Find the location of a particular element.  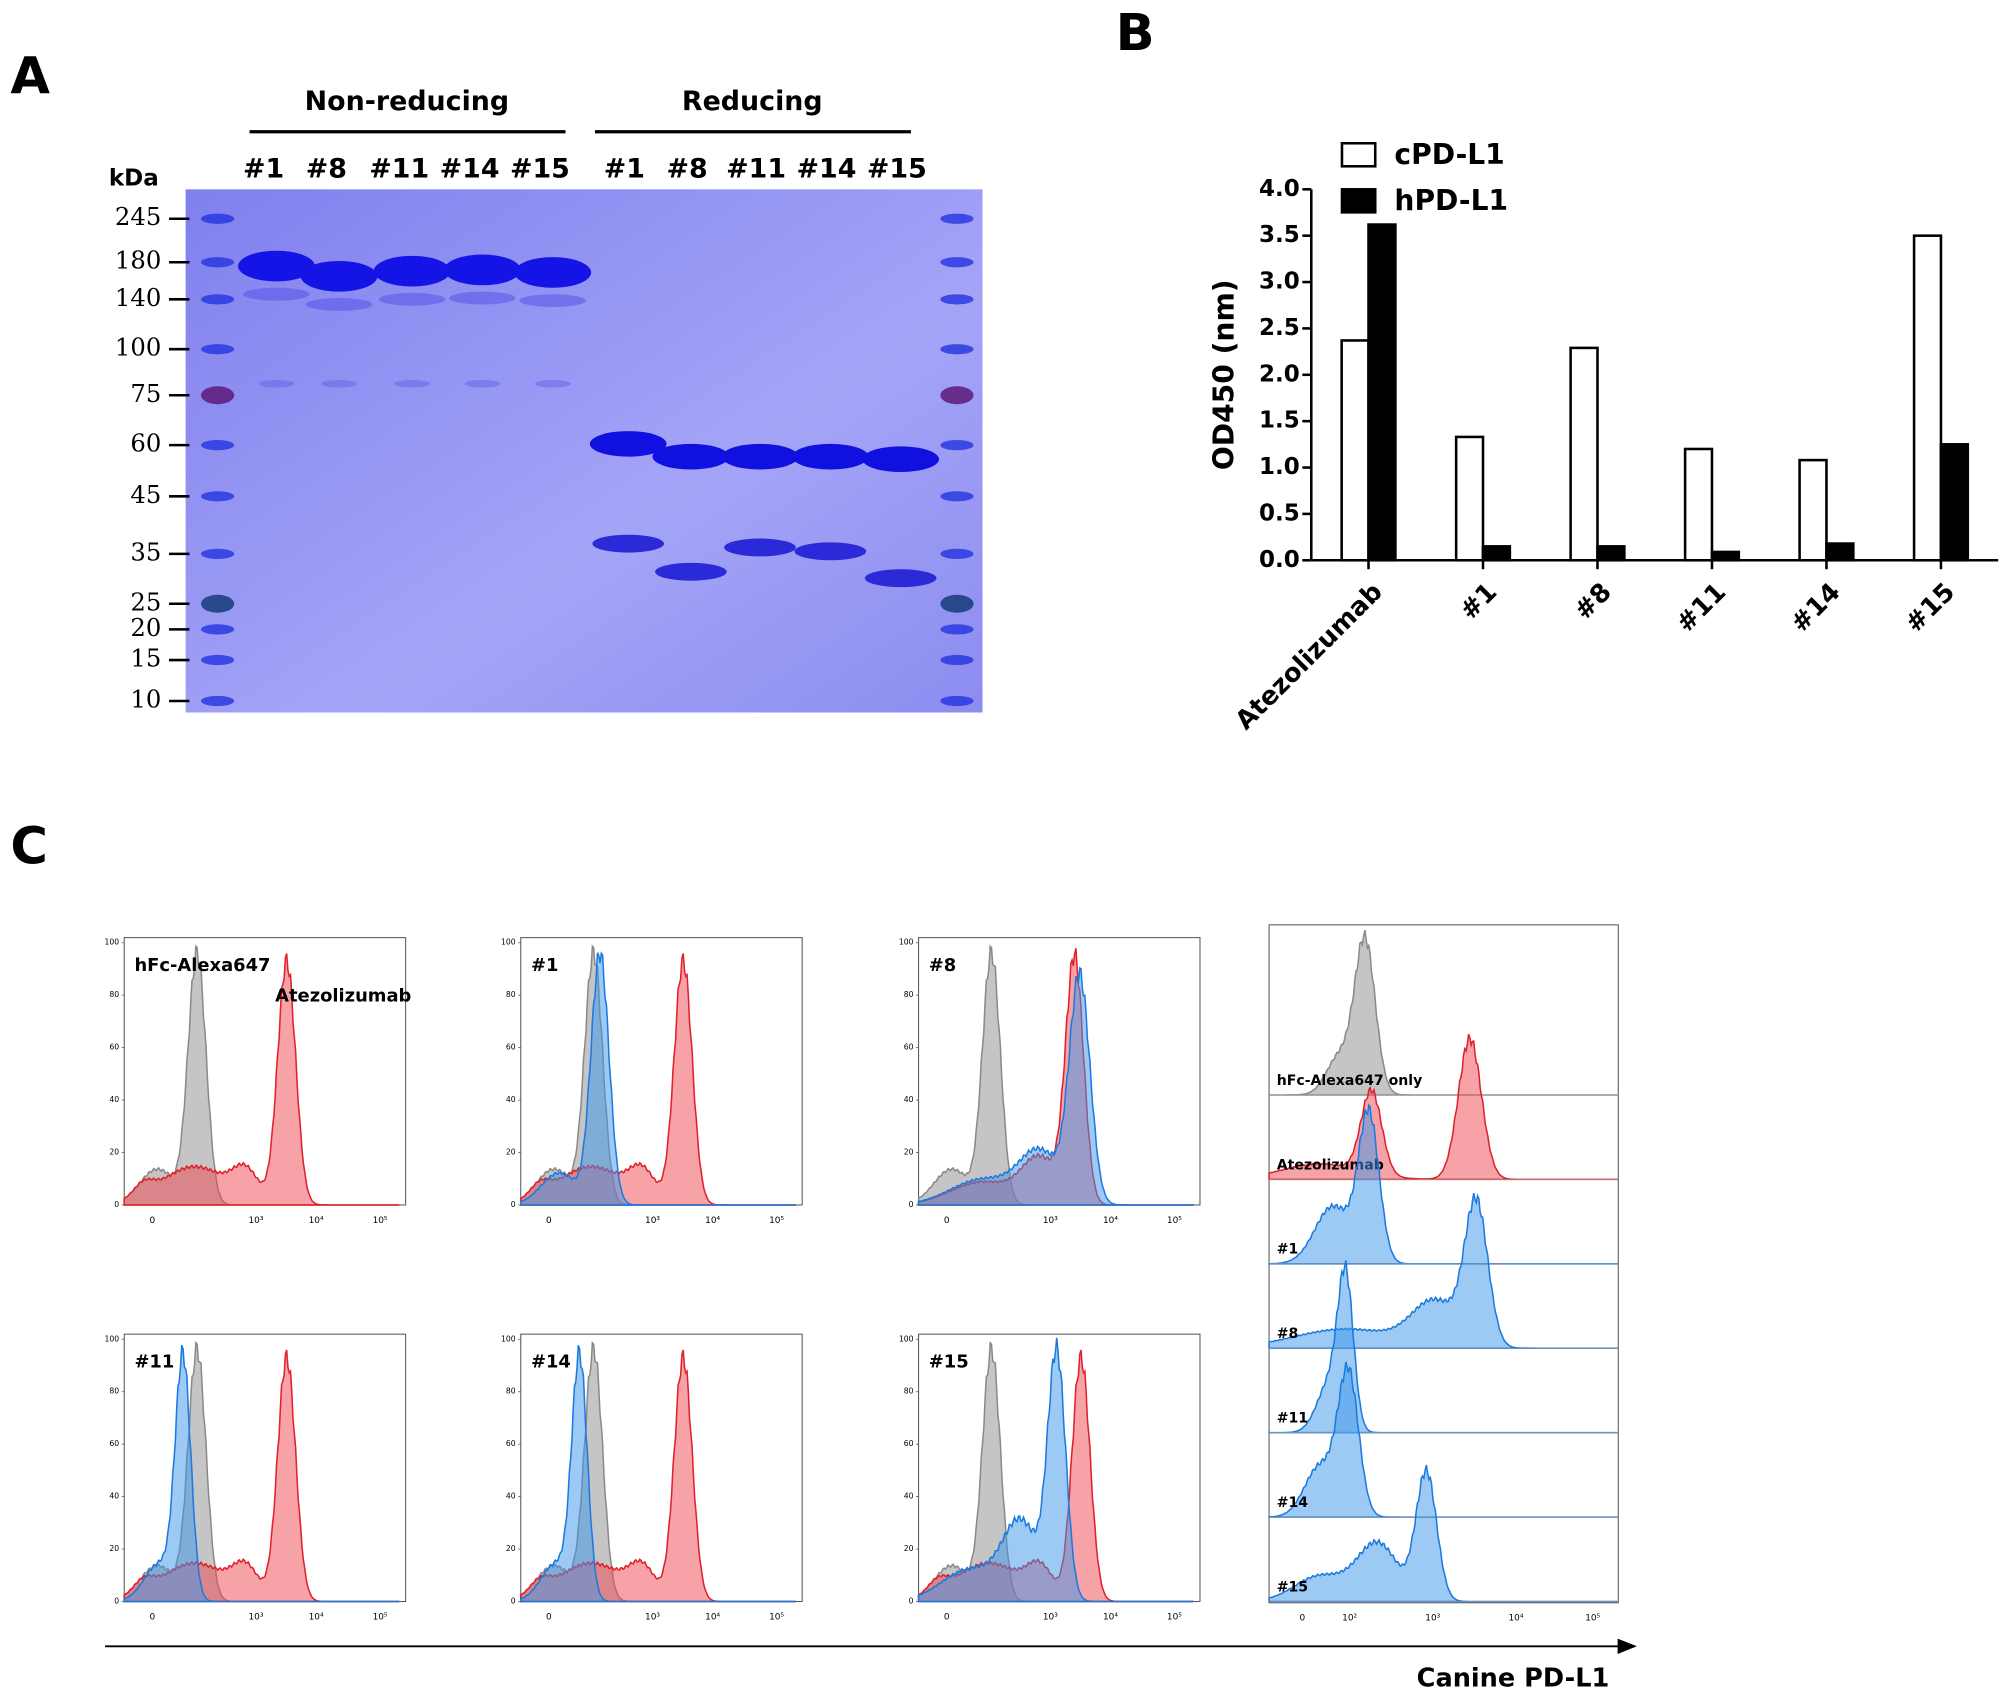

y-tick-label: 40 is located at coordinates (114, 1099).